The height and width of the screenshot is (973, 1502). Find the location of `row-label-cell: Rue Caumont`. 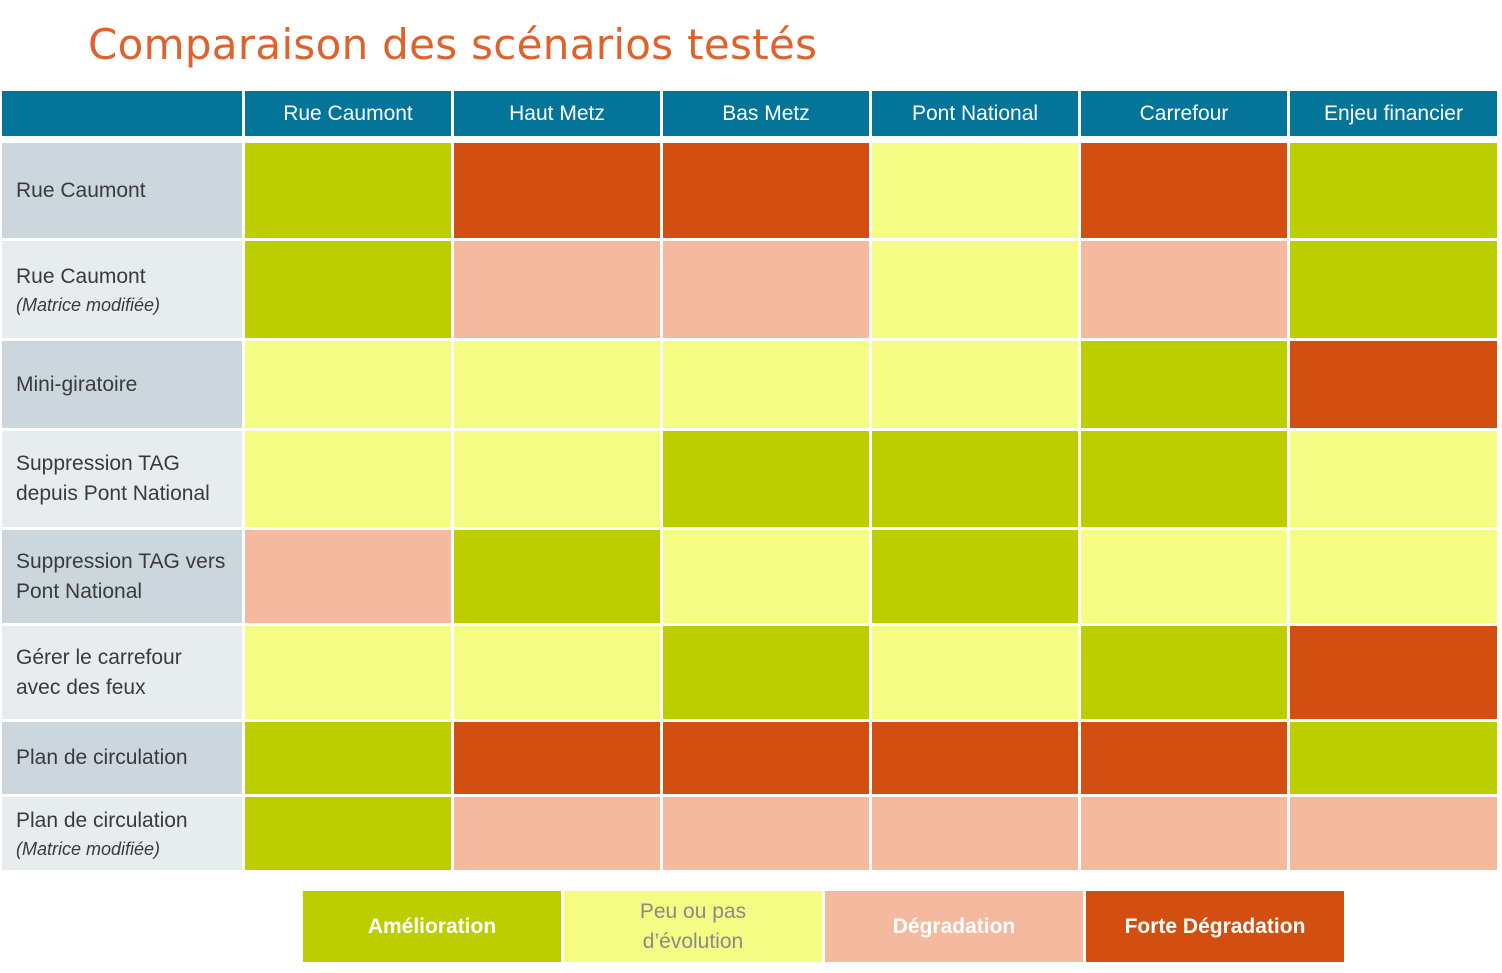

row-label-cell: Rue Caumont is located at coordinates (122, 190).